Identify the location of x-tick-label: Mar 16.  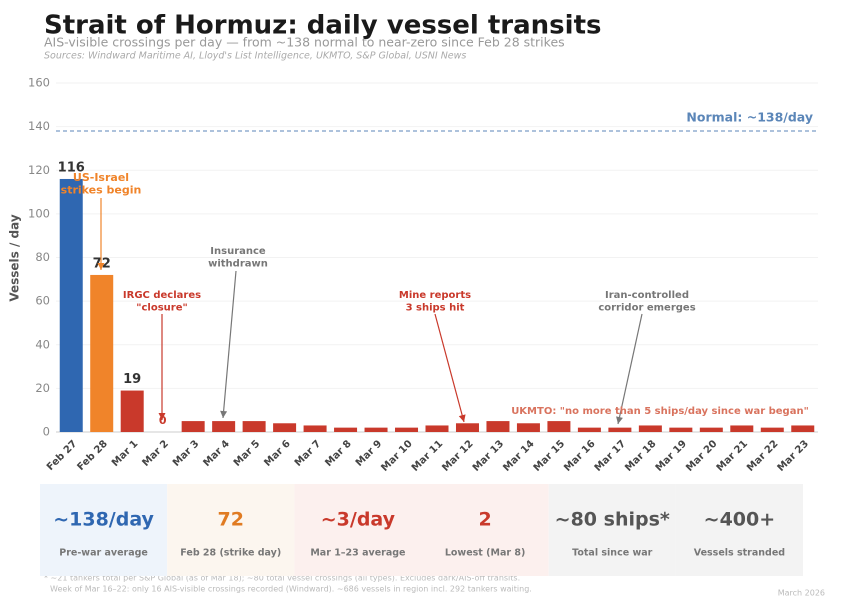
(579, 455).